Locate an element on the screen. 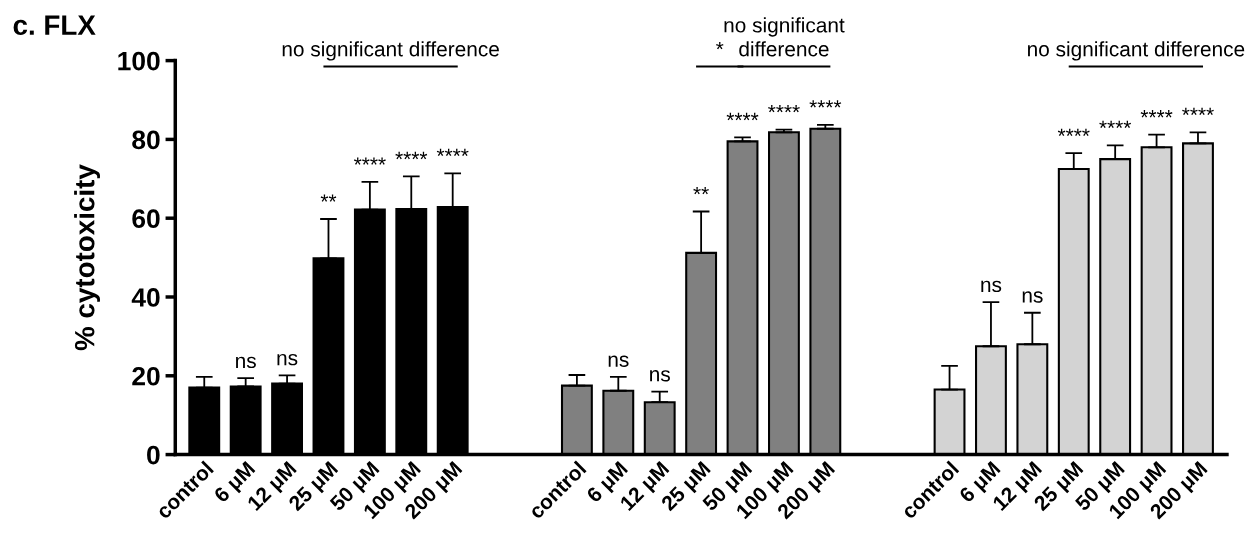  y-tick-label: 0 is located at coordinates (153, 455).